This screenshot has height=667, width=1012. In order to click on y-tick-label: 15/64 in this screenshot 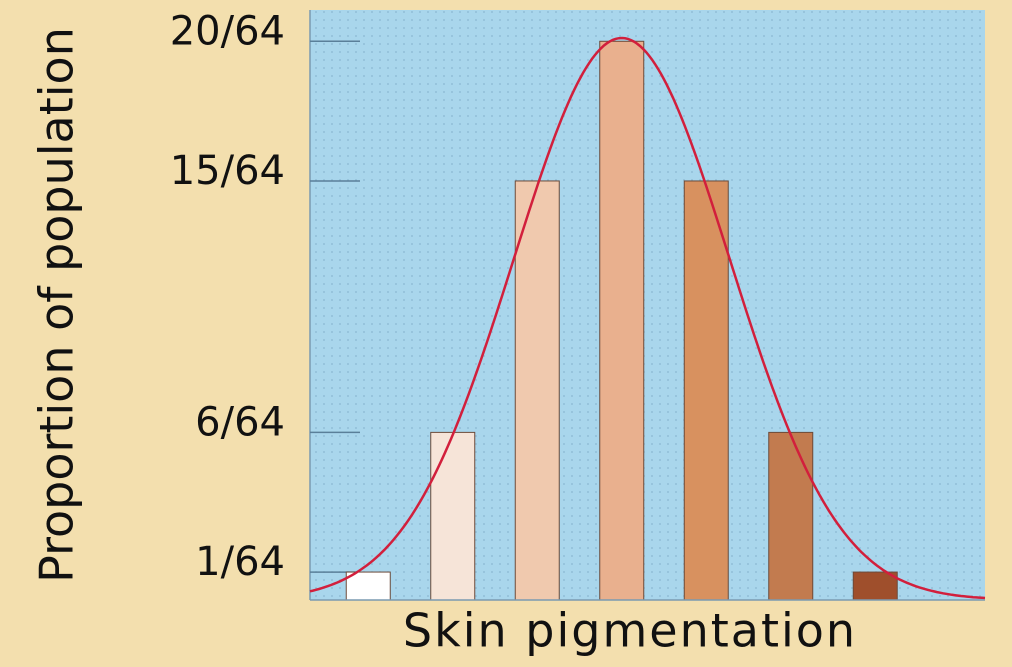, I will do `click(227, 171)`.